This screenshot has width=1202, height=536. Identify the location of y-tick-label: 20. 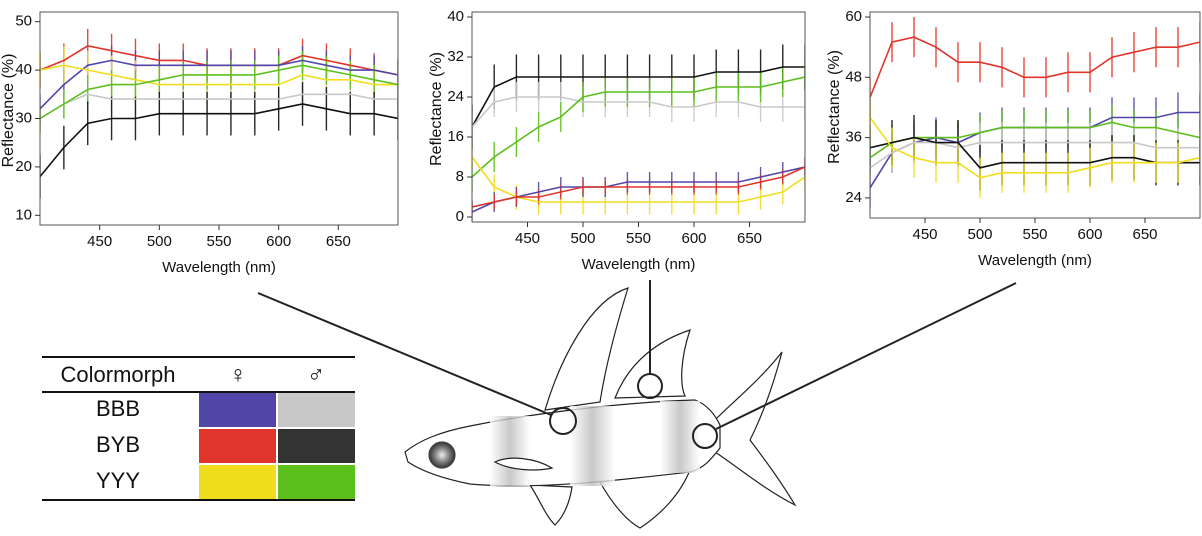
(23, 166).